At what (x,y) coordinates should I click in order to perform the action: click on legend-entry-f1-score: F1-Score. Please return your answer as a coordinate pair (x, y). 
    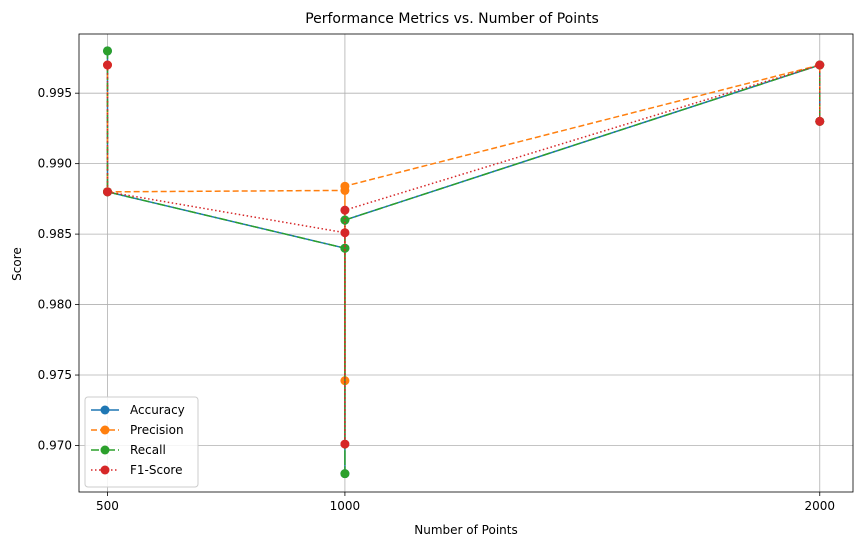
    Looking at the image, I should click on (136, 470).